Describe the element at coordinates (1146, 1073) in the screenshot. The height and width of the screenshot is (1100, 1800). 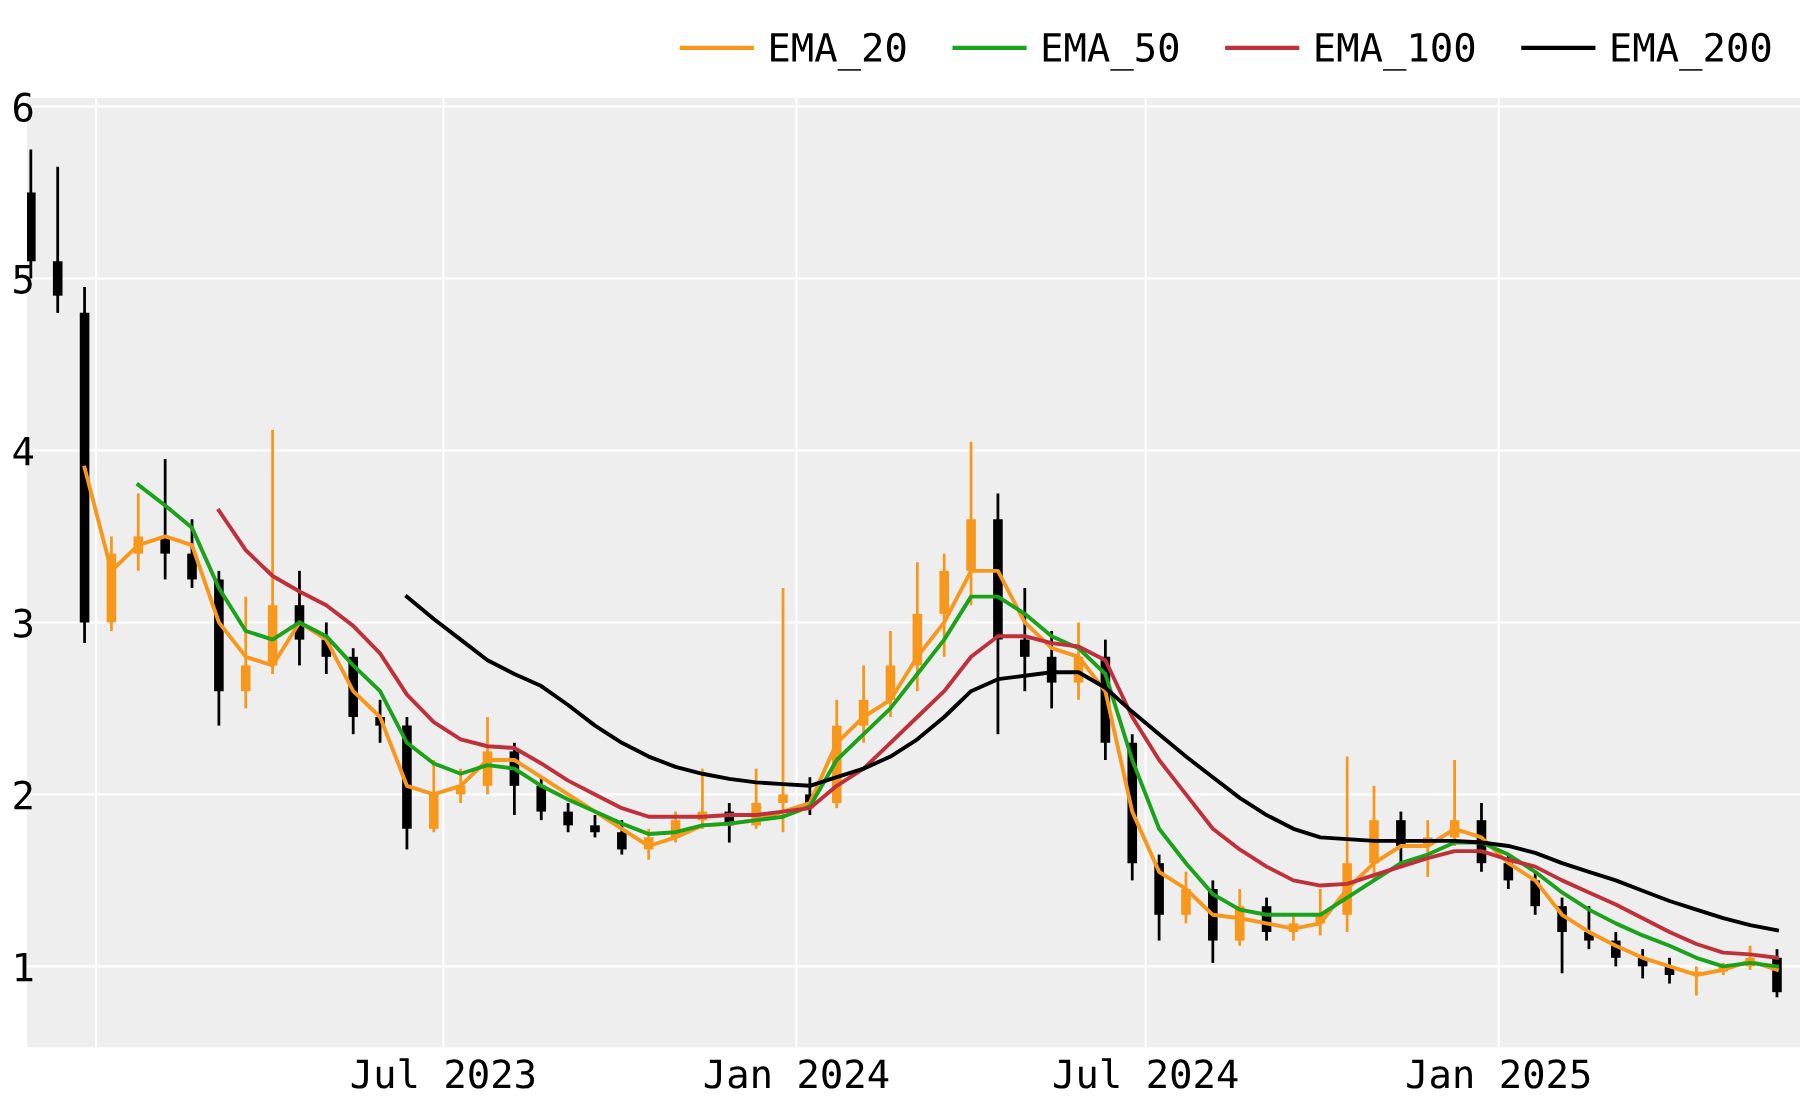
I see `x-tick-label: Jul 2024` at that location.